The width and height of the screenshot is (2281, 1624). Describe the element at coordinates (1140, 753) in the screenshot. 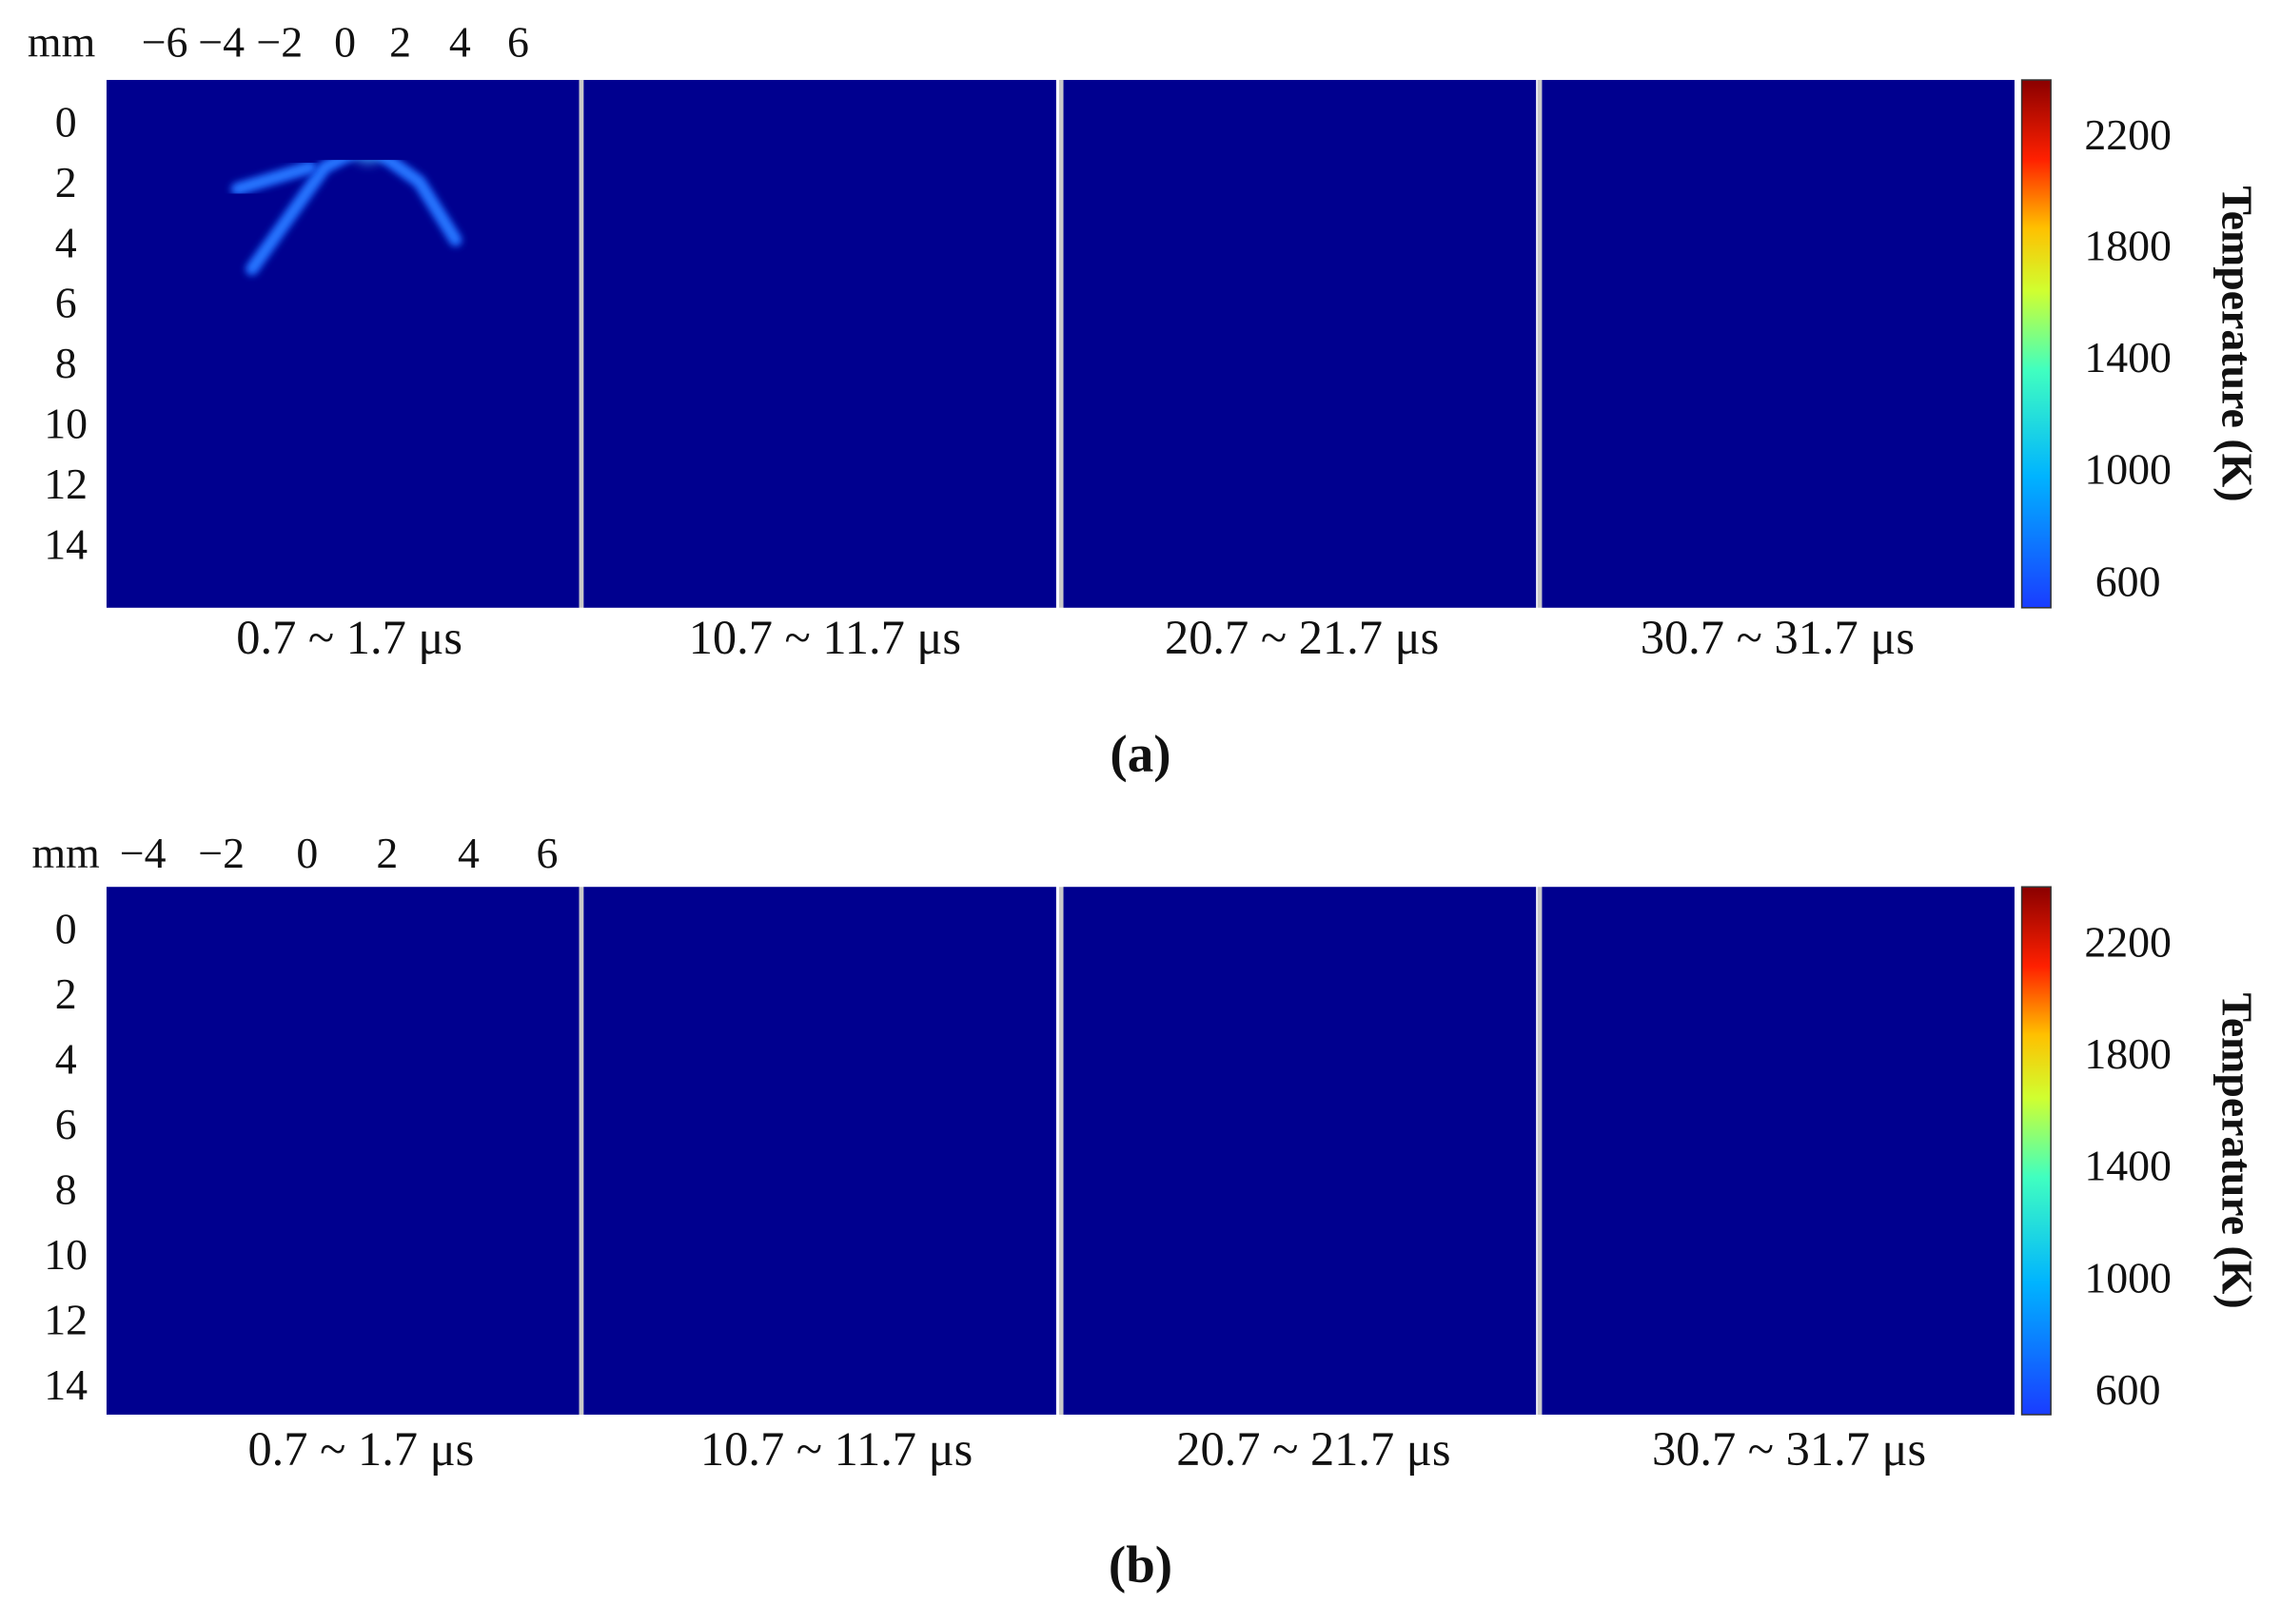

I see `panel-caption: (a)` at that location.